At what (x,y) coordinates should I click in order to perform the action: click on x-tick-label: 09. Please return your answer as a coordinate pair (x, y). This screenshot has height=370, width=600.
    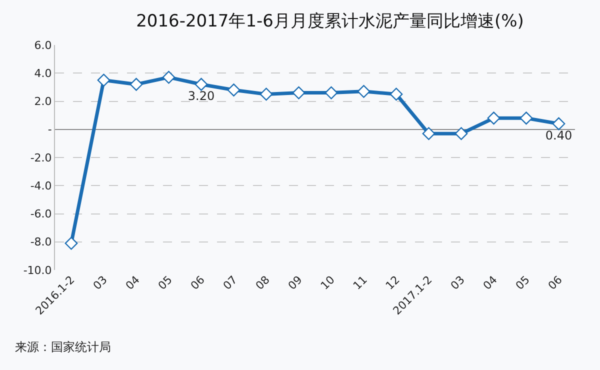
    Looking at the image, I should click on (295, 282).